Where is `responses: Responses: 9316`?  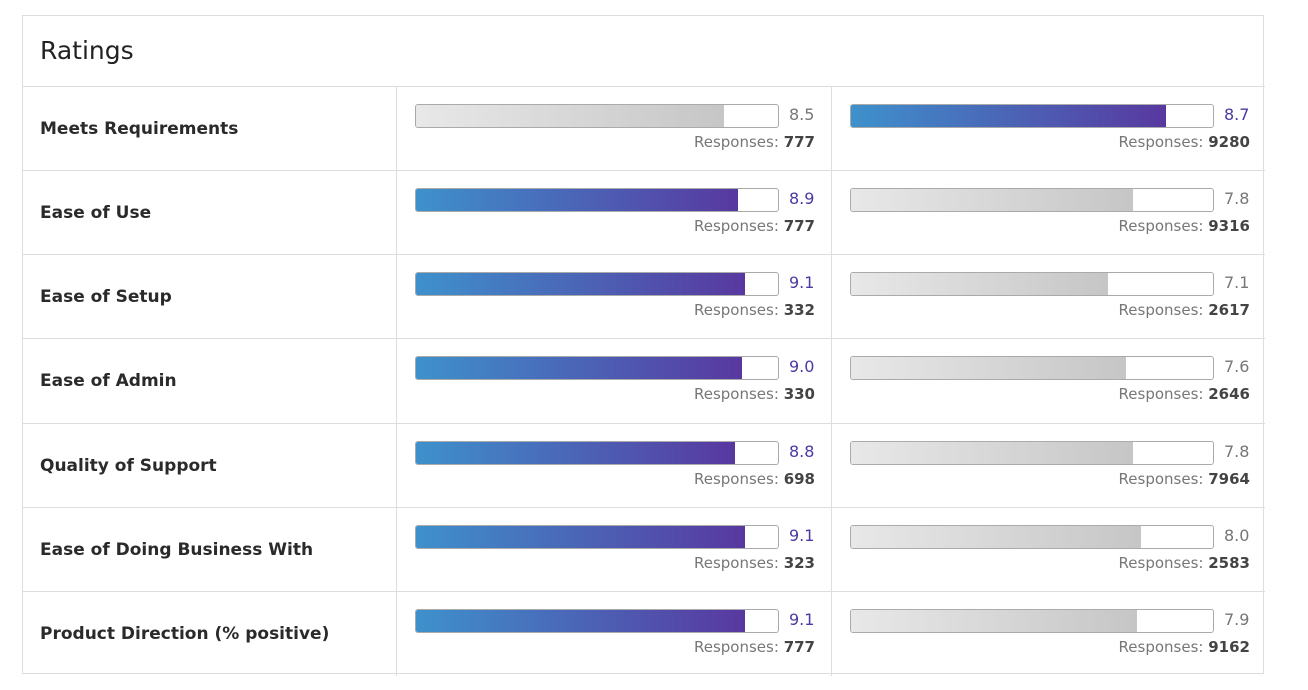 responses: Responses: 9316 is located at coordinates (1184, 226).